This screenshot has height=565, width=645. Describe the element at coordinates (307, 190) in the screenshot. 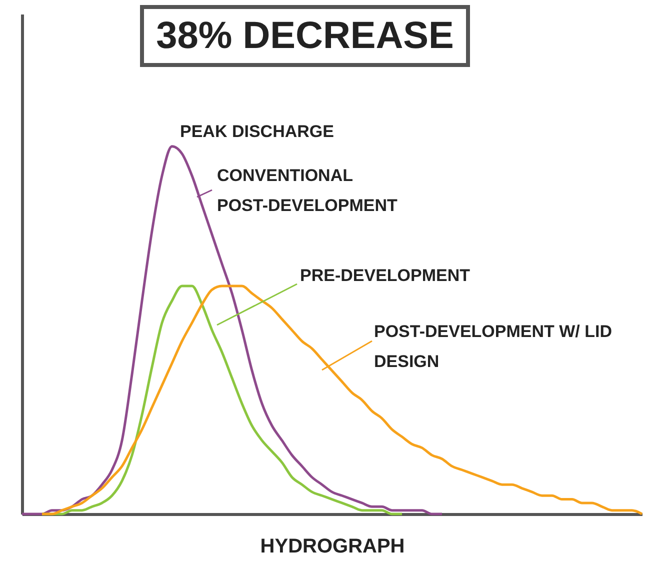

I see `legend-label: CONVENTIONAL POST-DEVELOPMENT` at that location.